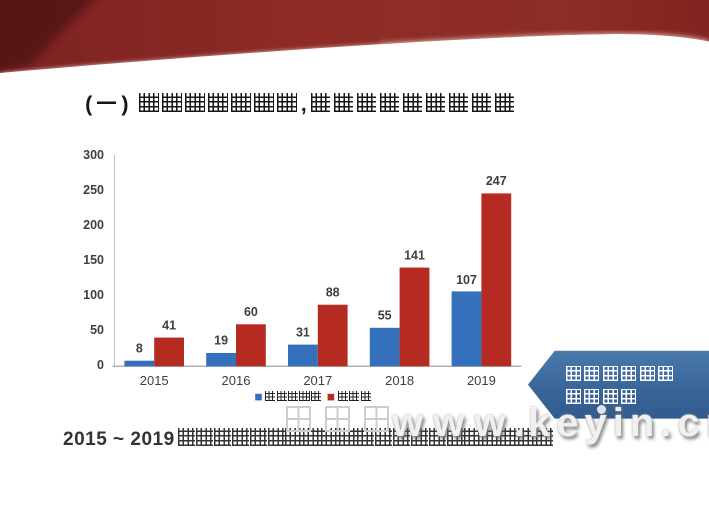  I want to click on svg-text: 107, so click(466, 280).